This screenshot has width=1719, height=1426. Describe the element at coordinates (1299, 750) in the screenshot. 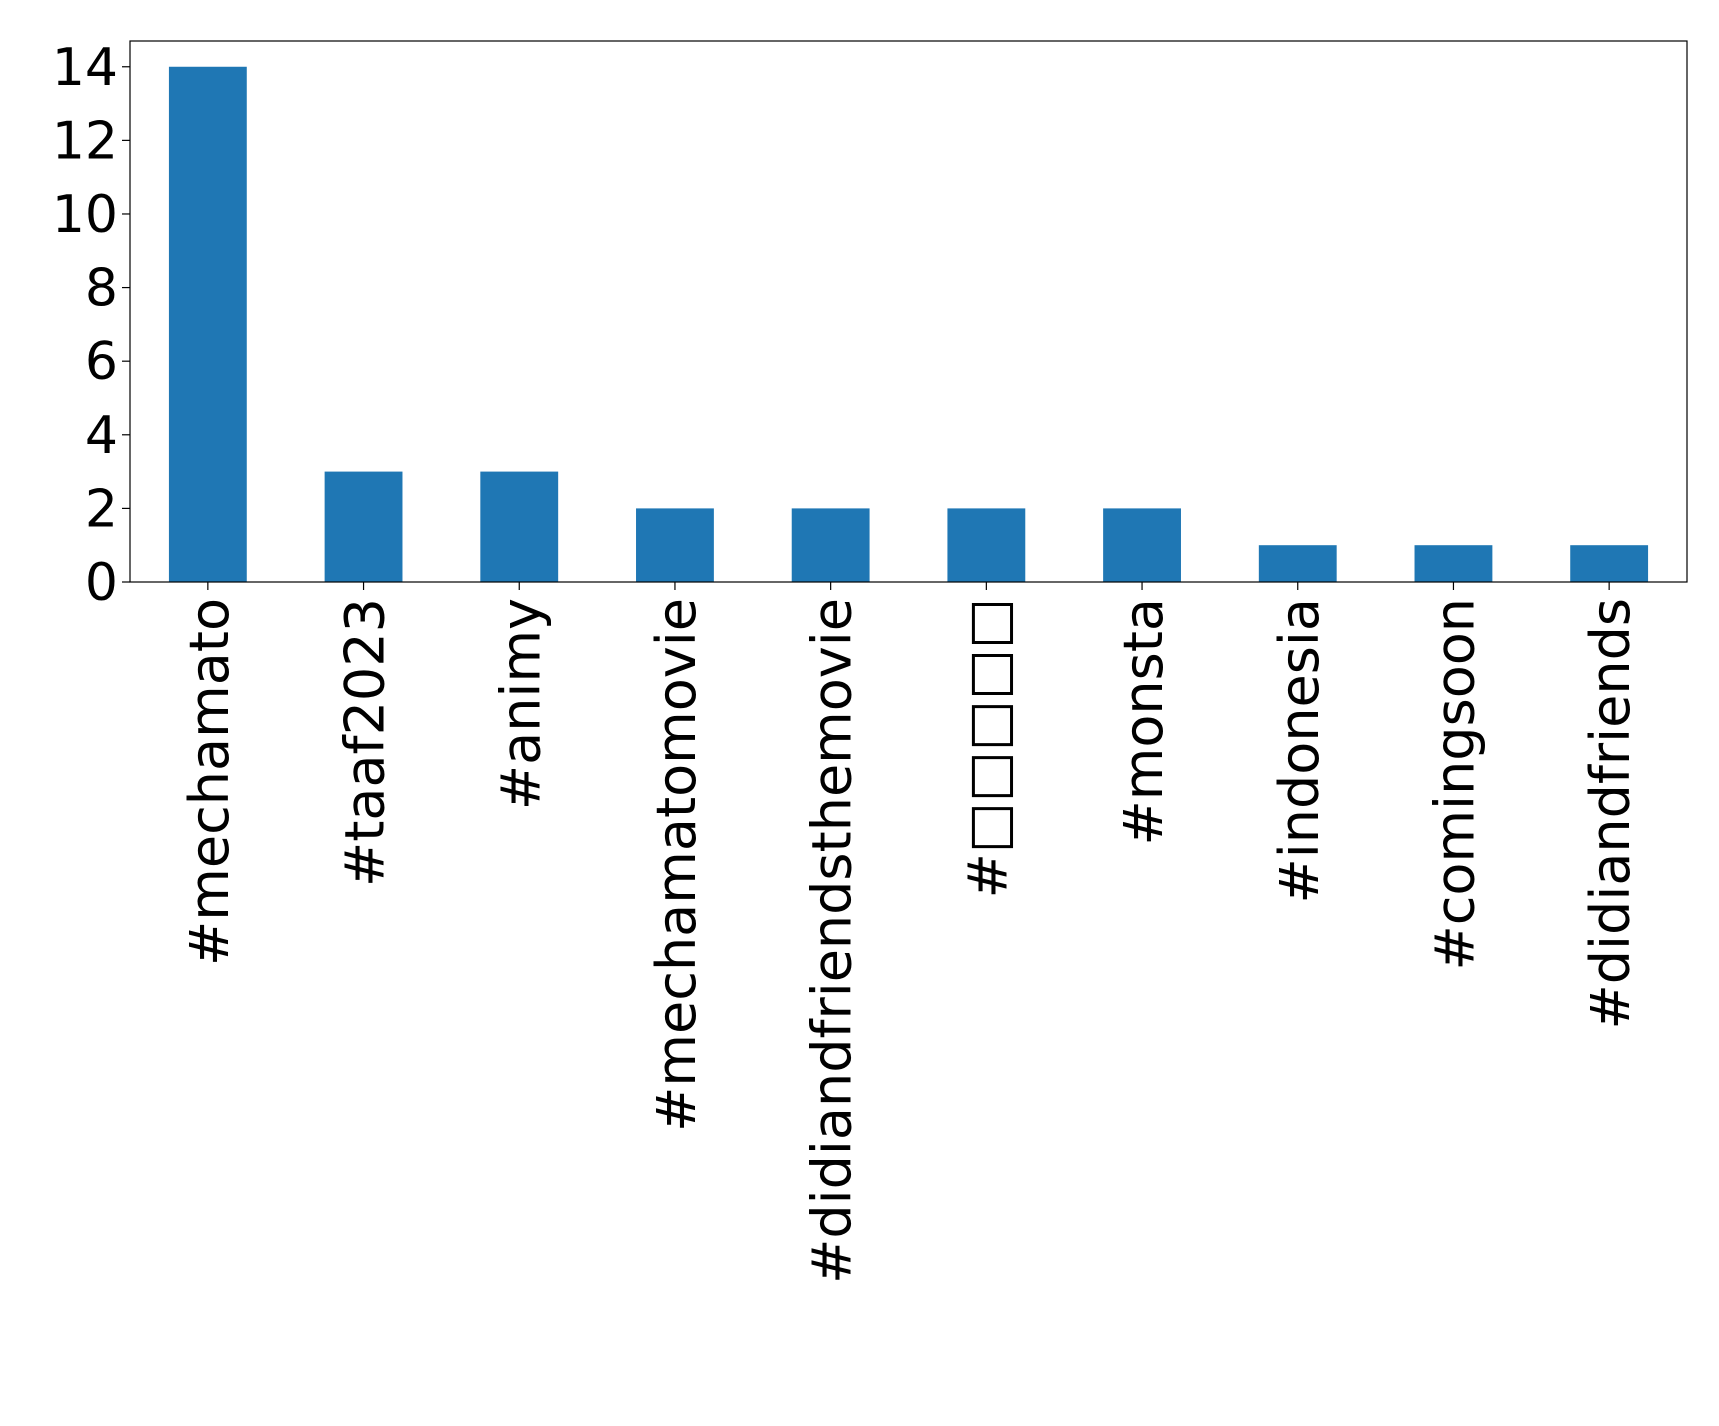

I see `x-tick-label: #indonesia` at that location.